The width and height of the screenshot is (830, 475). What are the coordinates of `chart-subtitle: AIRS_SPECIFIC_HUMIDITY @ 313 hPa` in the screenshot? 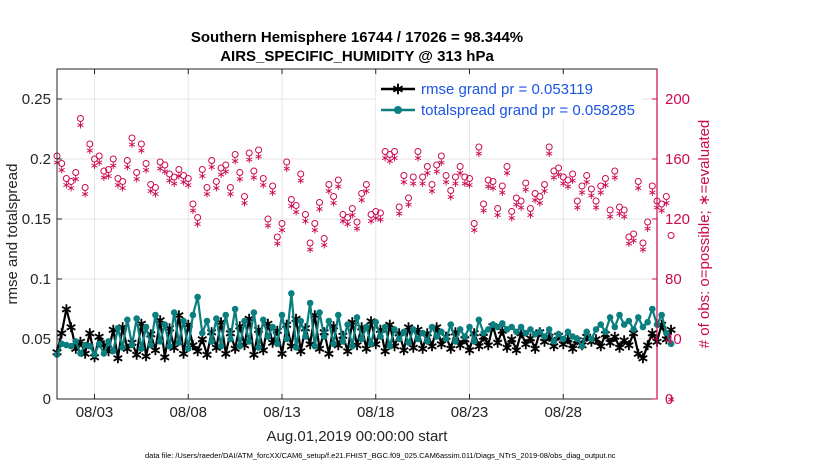 It's located at (357, 56).